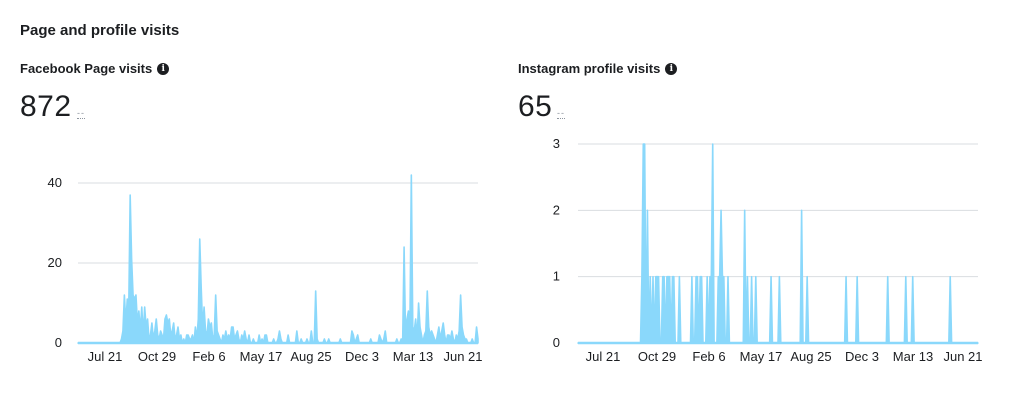 The height and width of the screenshot is (412, 1020). What do you see at coordinates (561, 113) in the screenshot?
I see `instagram-visits-delta: --` at bounding box center [561, 113].